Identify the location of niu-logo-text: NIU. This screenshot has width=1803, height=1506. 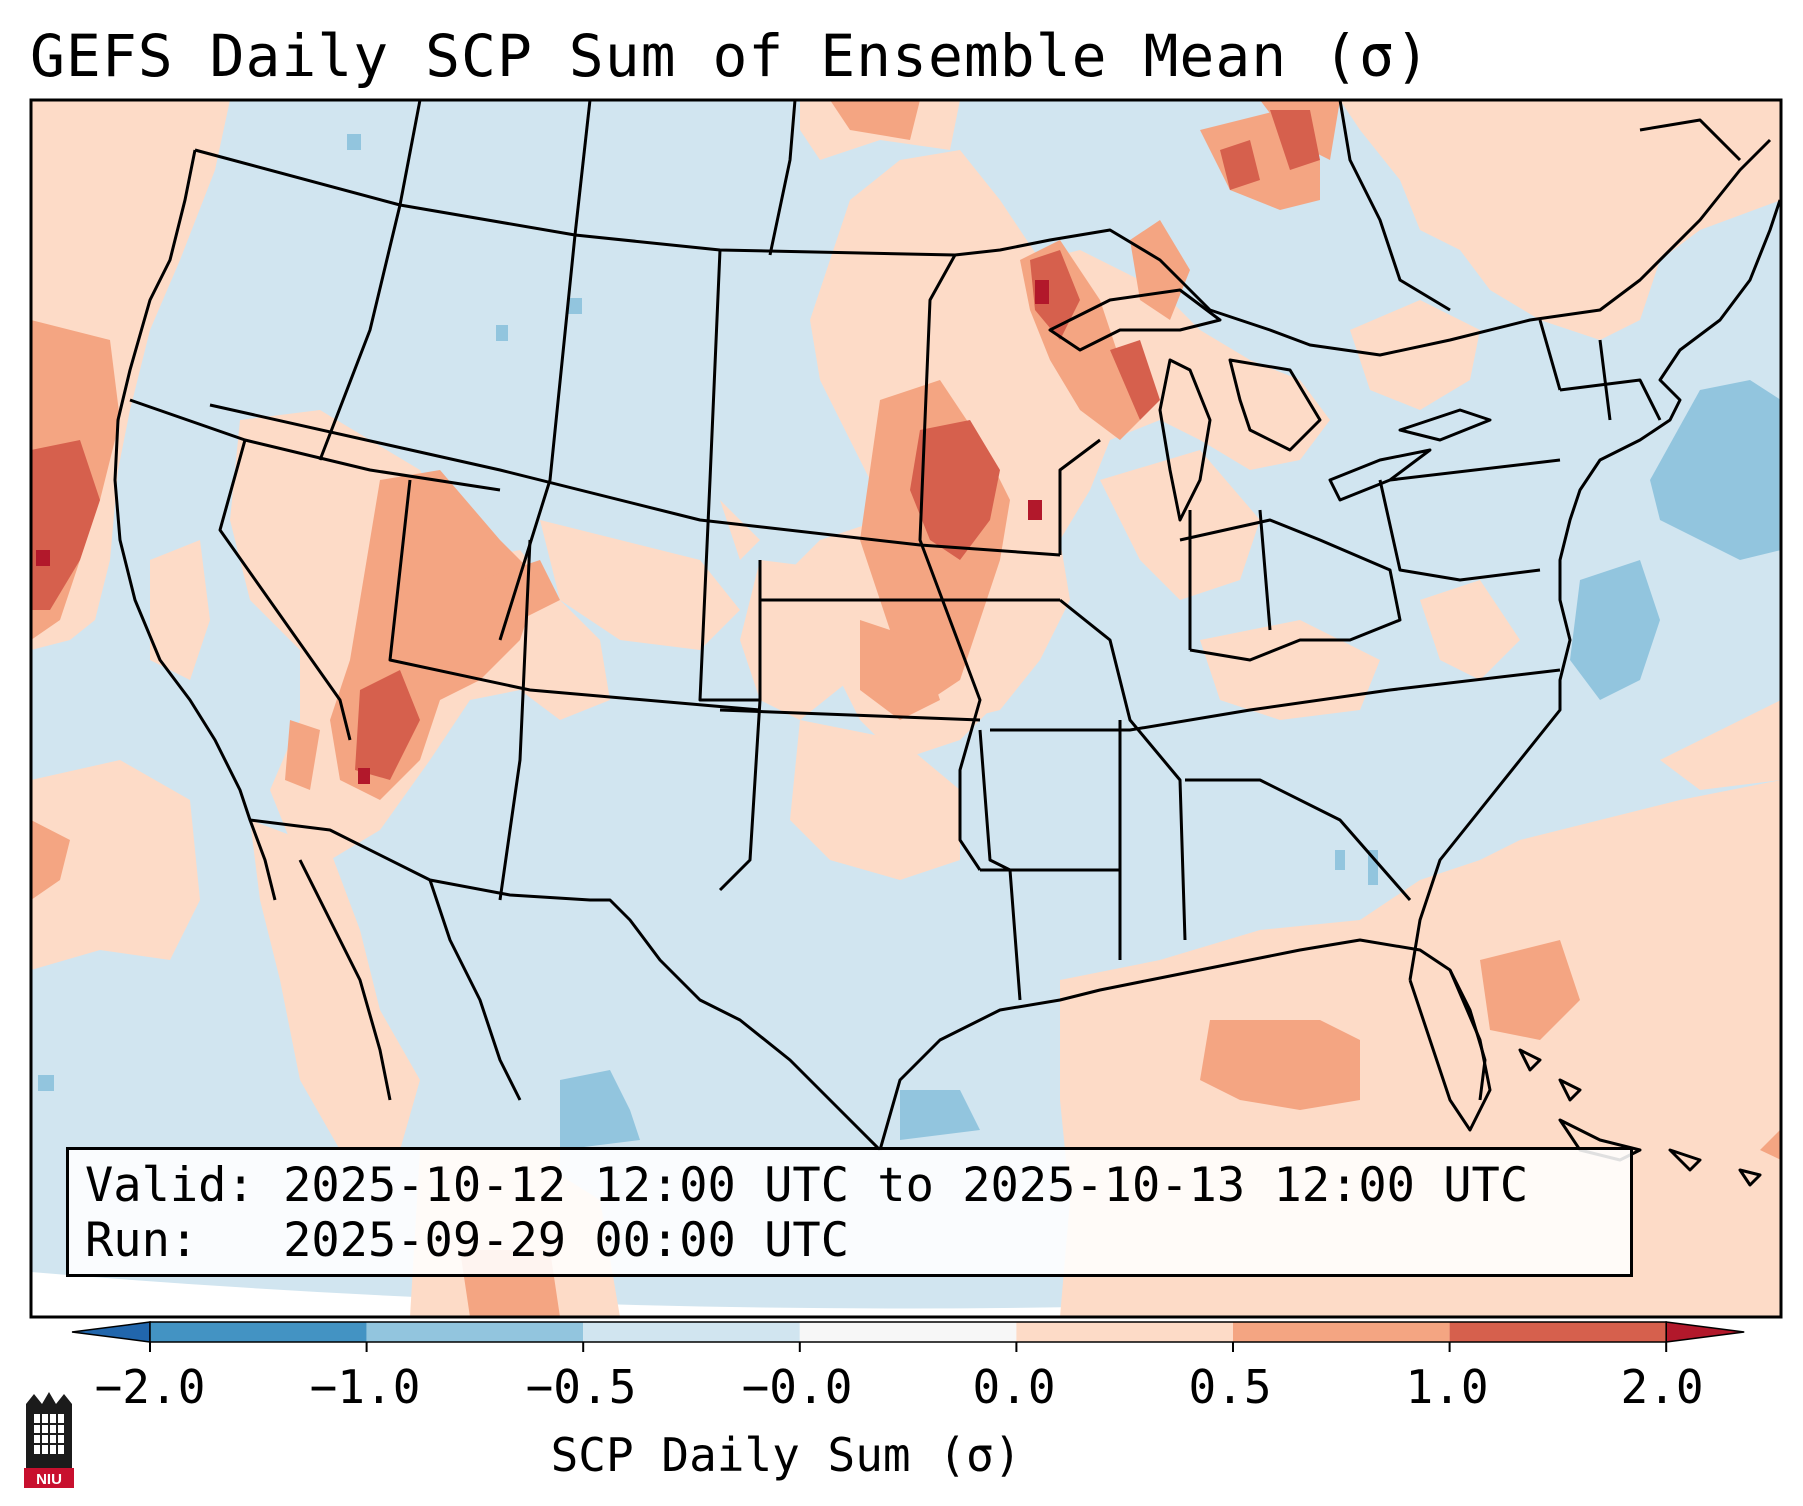
(49, 1479).